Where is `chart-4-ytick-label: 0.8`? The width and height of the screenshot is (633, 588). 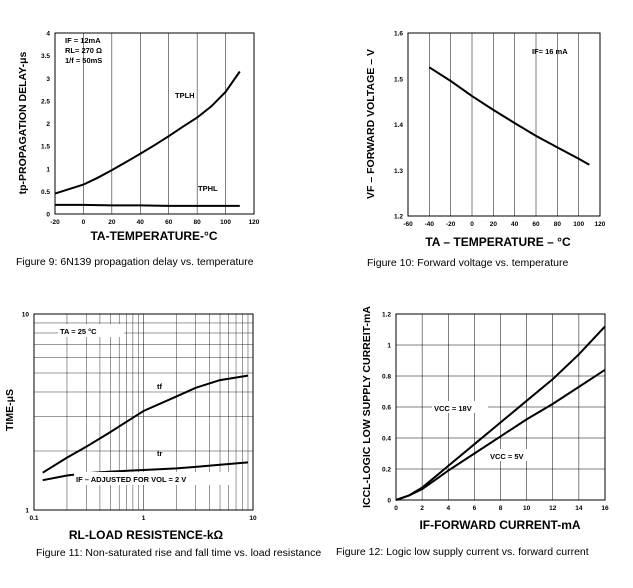 chart-4-ytick-label: 0.8 is located at coordinates (386, 377).